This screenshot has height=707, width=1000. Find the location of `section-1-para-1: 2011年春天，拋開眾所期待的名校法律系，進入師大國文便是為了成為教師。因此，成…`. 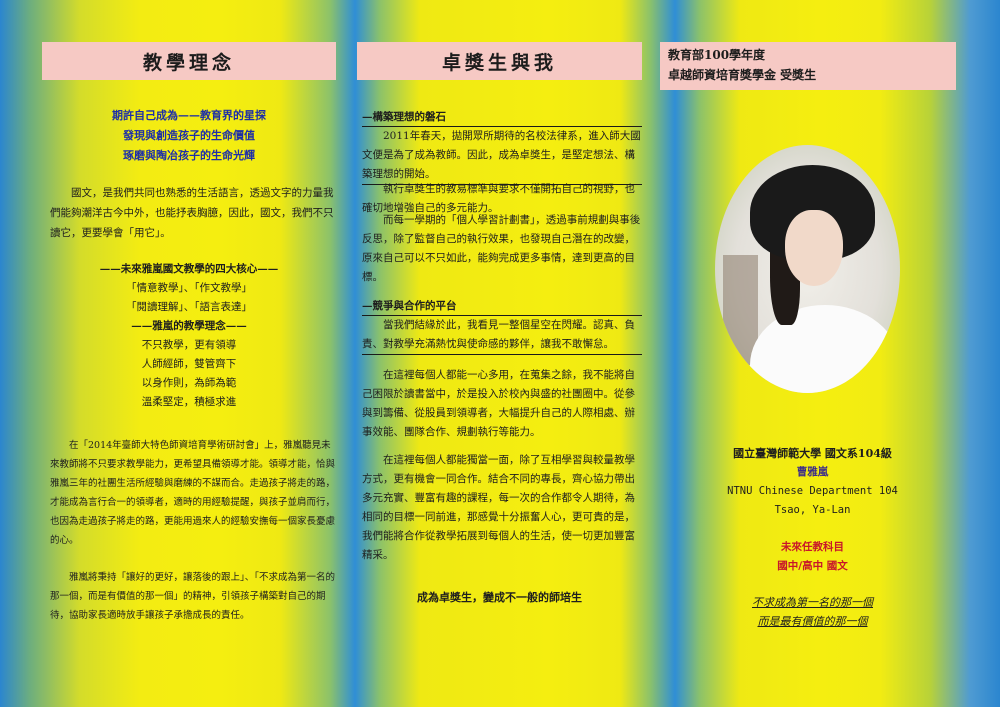

section-1-para-1: 2011年春天，拋開眾所期待的名校法律系，進入師大國文便是為了成為教師。因此，成… is located at coordinates (502, 155).